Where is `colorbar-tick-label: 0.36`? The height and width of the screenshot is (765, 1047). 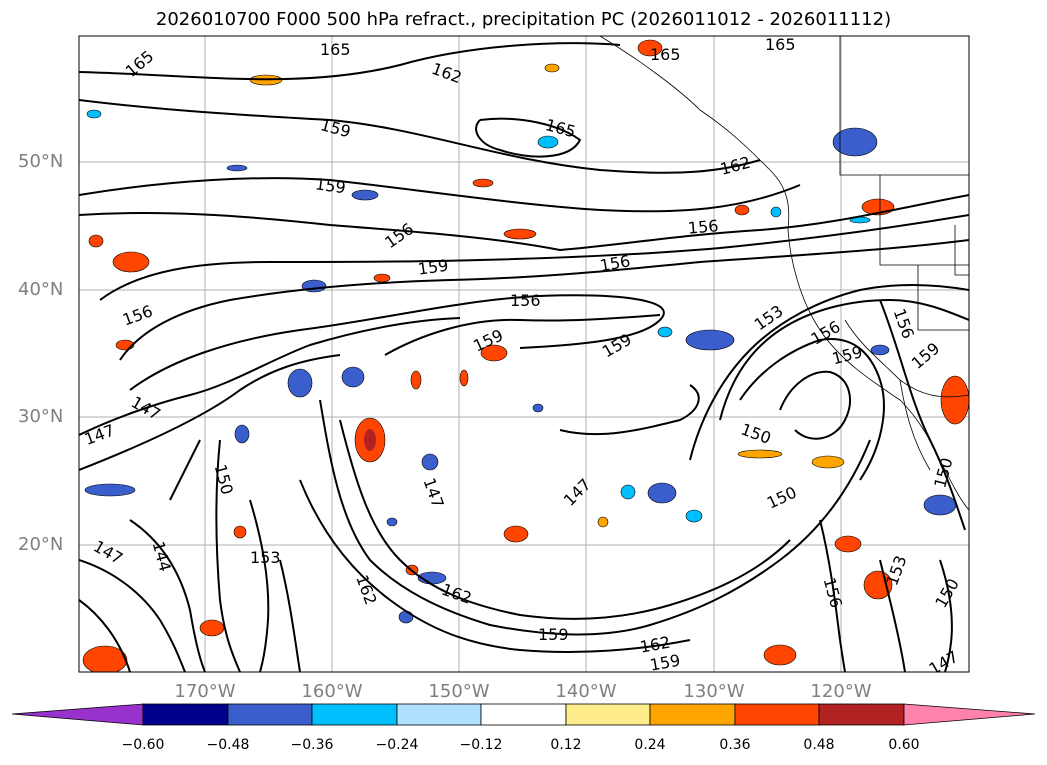
colorbar-tick-label: 0.36 is located at coordinates (735, 745).